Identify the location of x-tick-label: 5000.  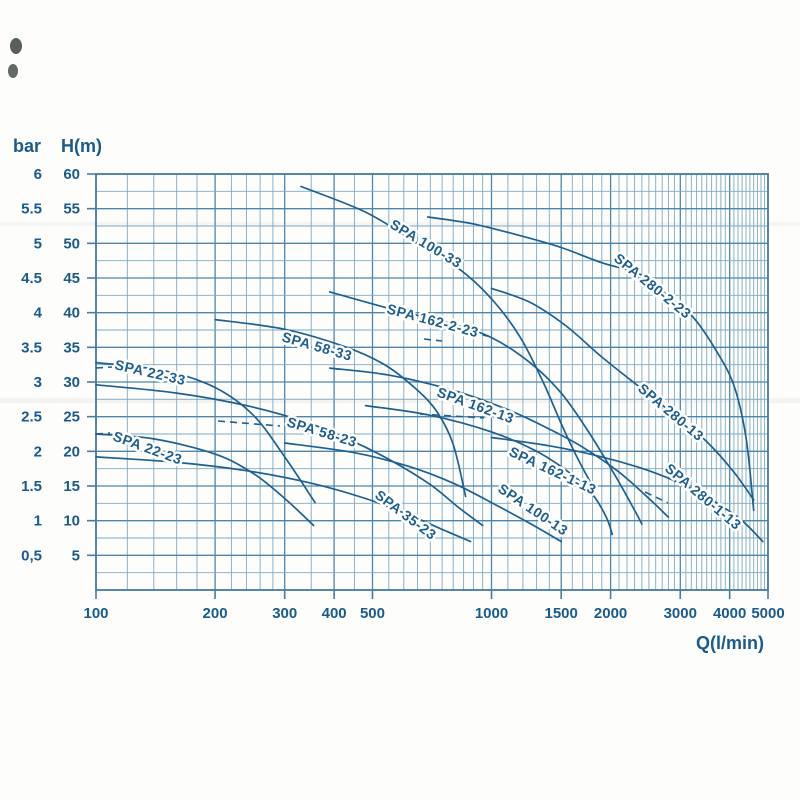
(767, 613).